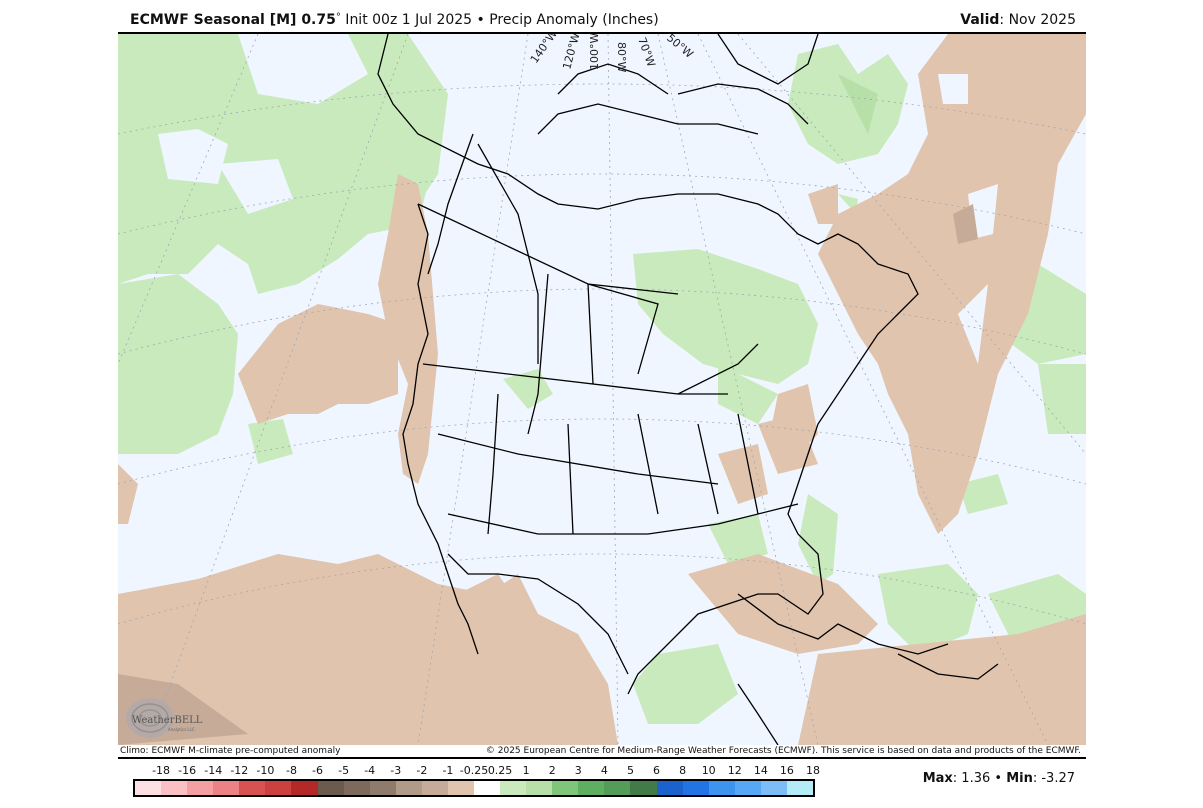 This screenshot has height=808, width=1203. Describe the element at coordinates (291, 770) in the screenshot. I see `legend-tick-label: -8` at that location.